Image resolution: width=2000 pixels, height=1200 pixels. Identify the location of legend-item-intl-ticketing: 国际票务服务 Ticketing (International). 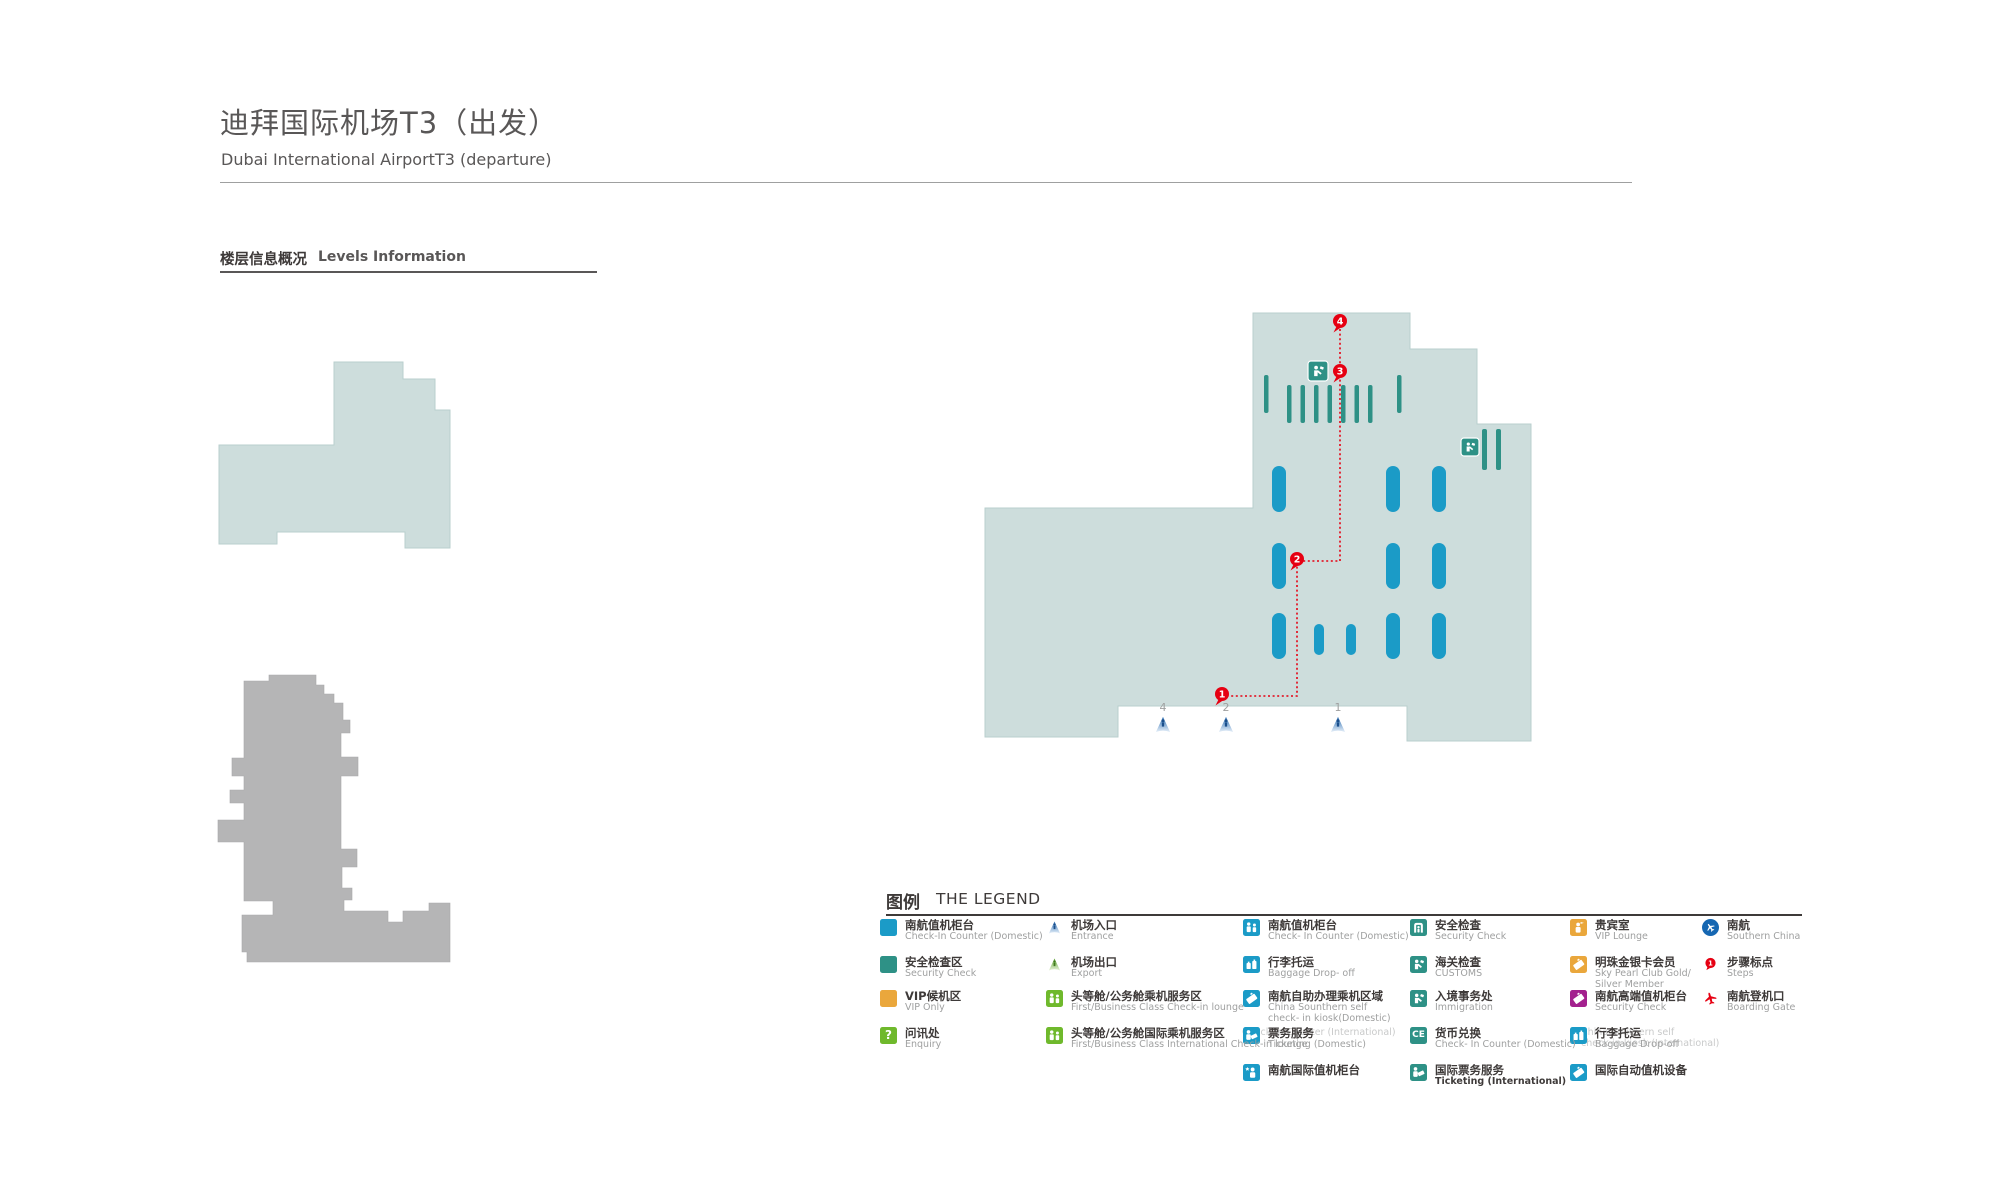
(1488, 1076).